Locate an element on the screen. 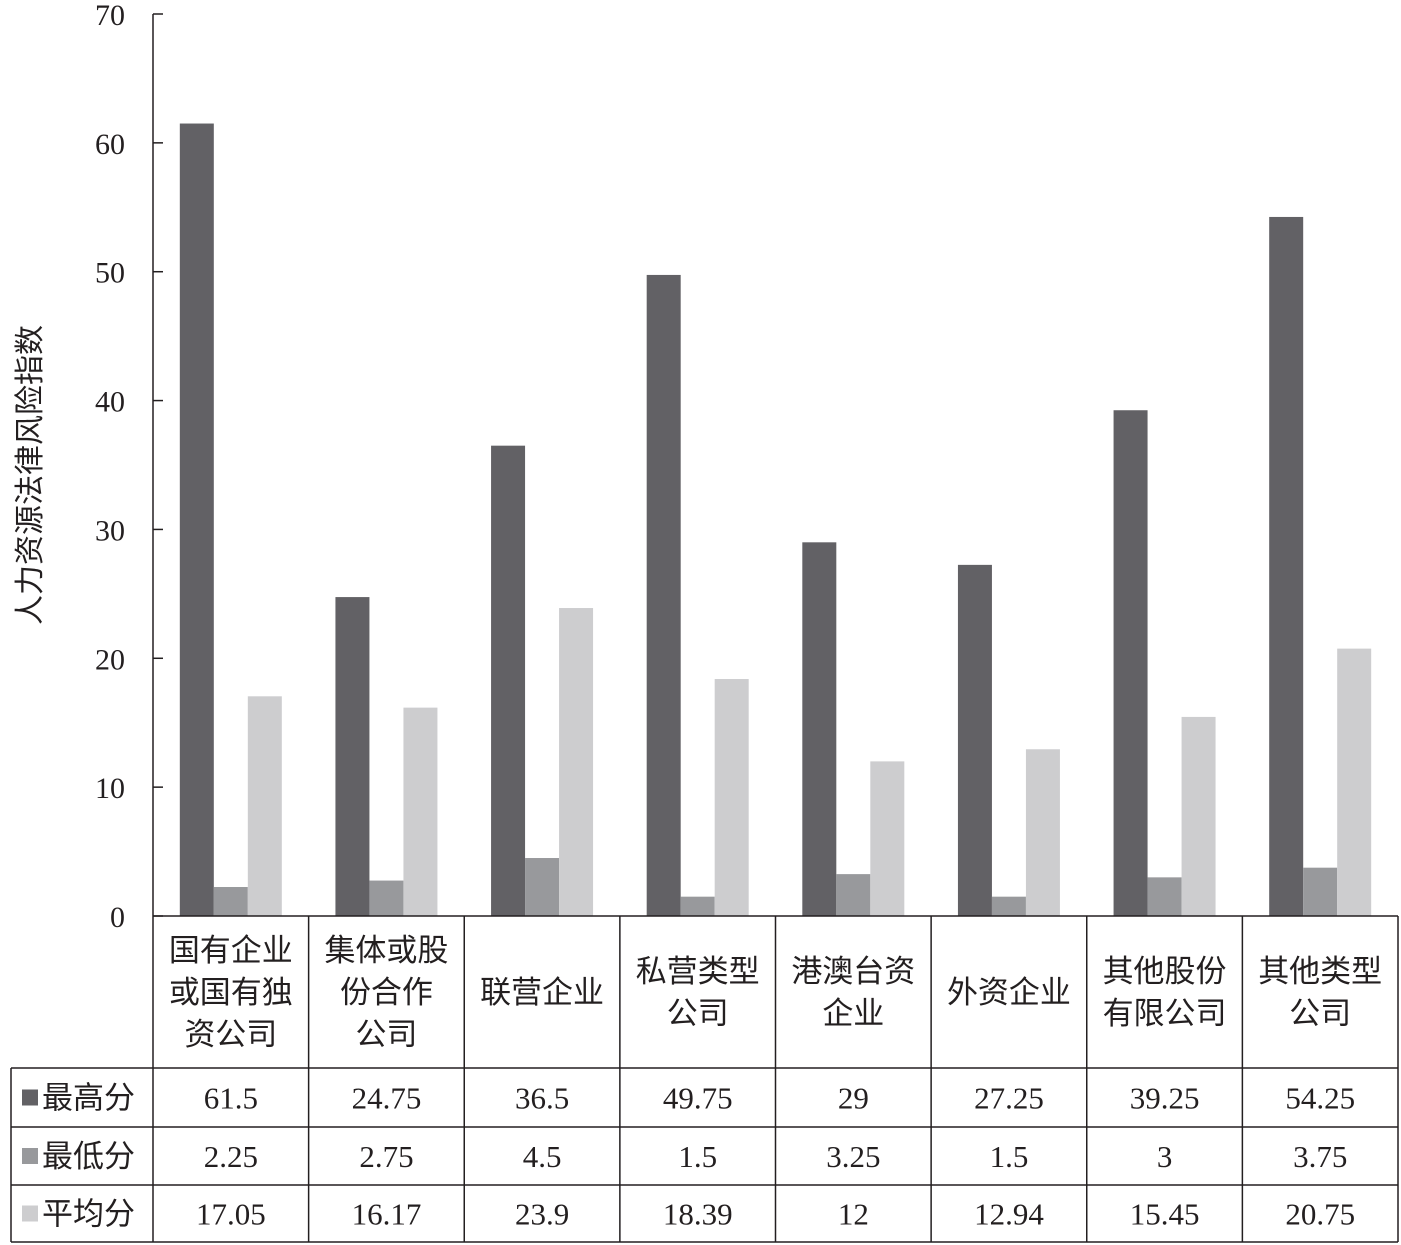 The image size is (1401, 1245). data-label: 49.75 is located at coordinates (698, 1098).